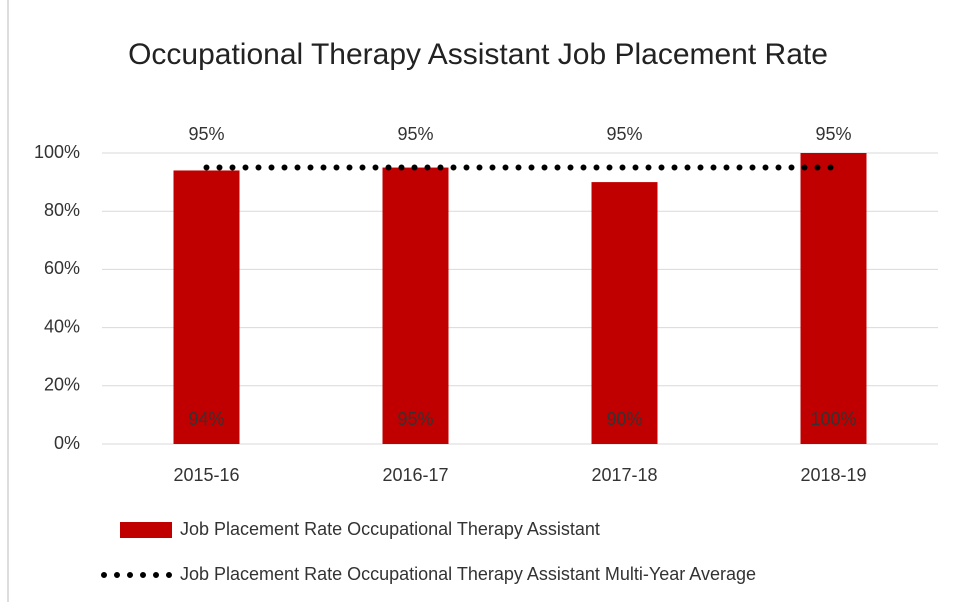 This screenshot has height=602, width=956. What do you see at coordinates (206, 475) in the screenshot?
I see `x-tick-label: 2015-16` at bounding box center [206, 475].